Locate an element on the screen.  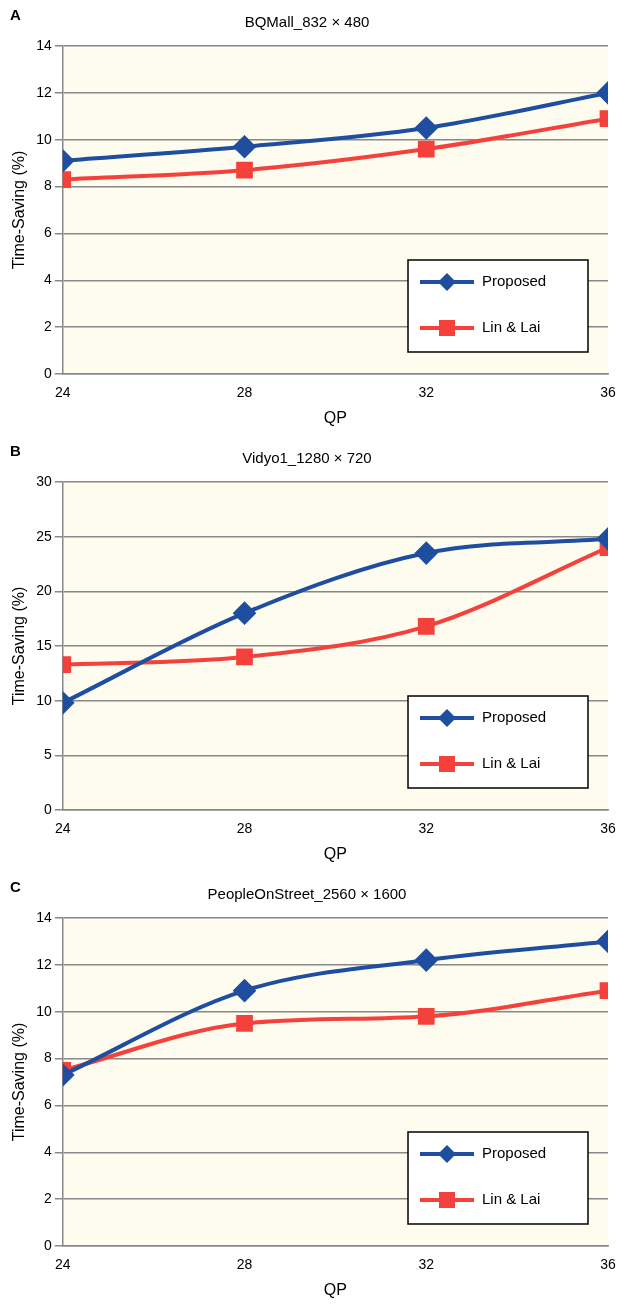
text: C is located at coordinates (15, 886).